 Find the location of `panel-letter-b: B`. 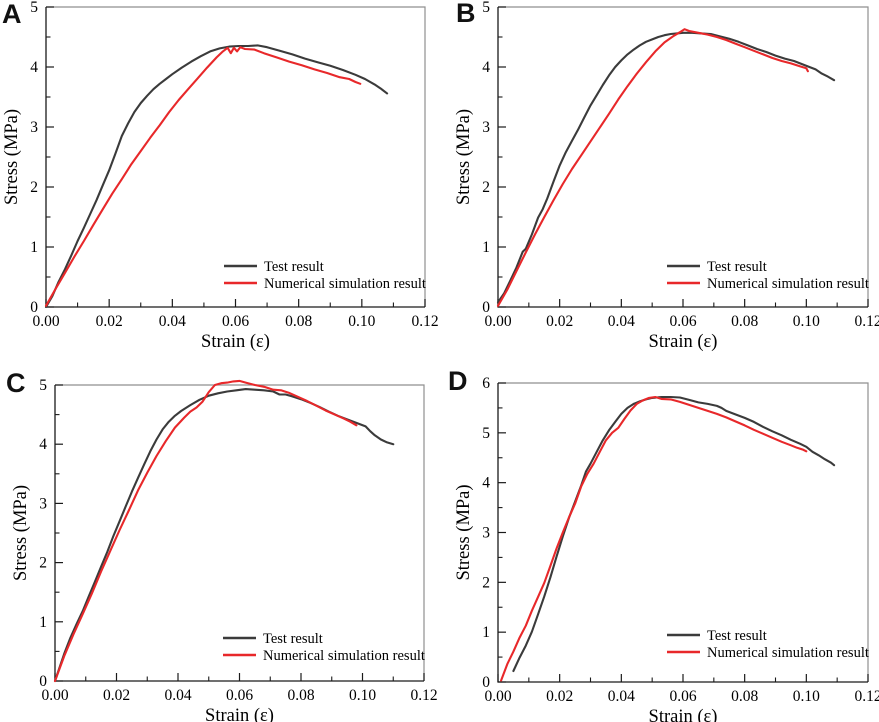

panel-letter-b: B is located at coordinates (466, 14).